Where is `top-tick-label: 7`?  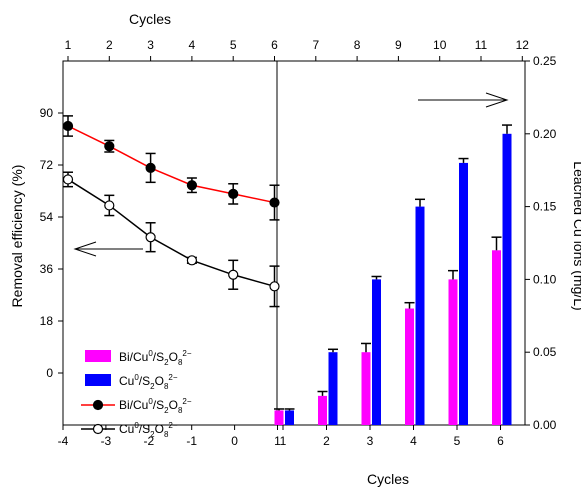 top-tick-label: 7 is located at coordinates (315, 45).